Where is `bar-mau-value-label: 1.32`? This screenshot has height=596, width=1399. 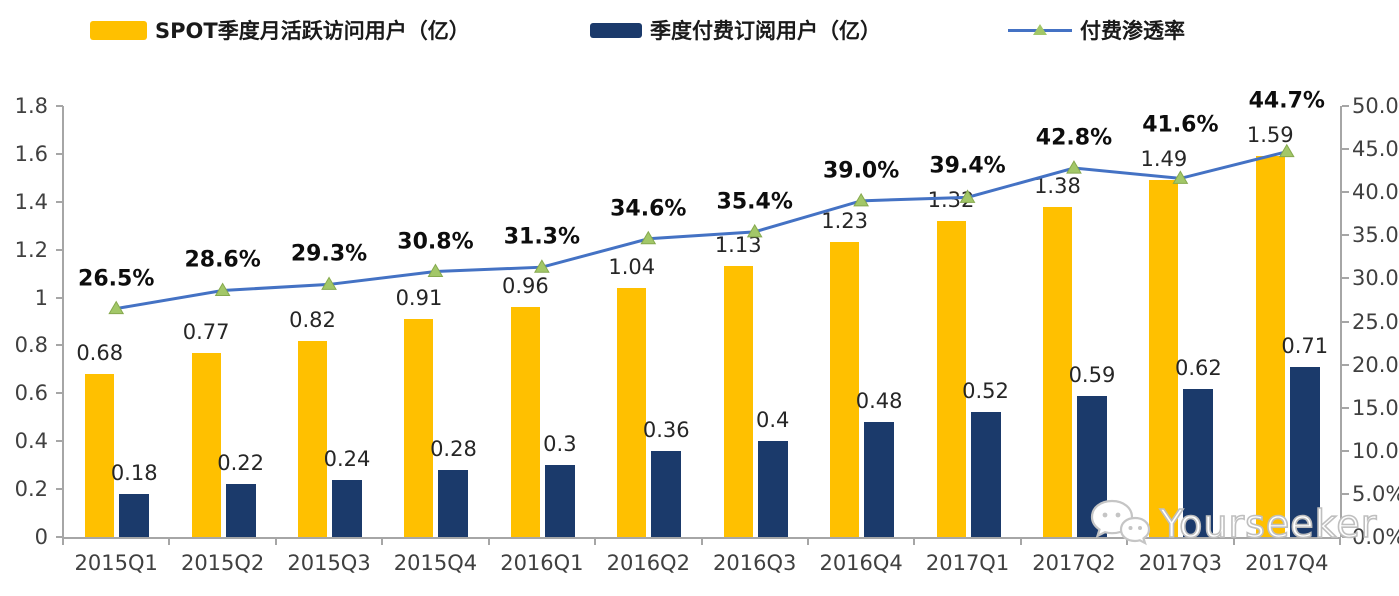
bar-mau-value-label: 1.32 is located at coordinates (951, 199).